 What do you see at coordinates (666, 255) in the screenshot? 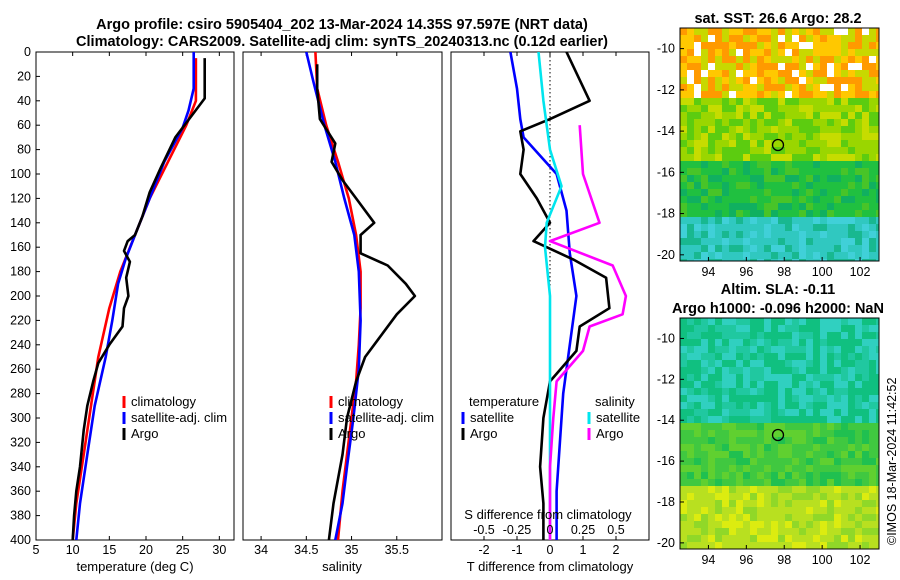
I see `lat-tick-label: -20` at bounding box center [666, 255].